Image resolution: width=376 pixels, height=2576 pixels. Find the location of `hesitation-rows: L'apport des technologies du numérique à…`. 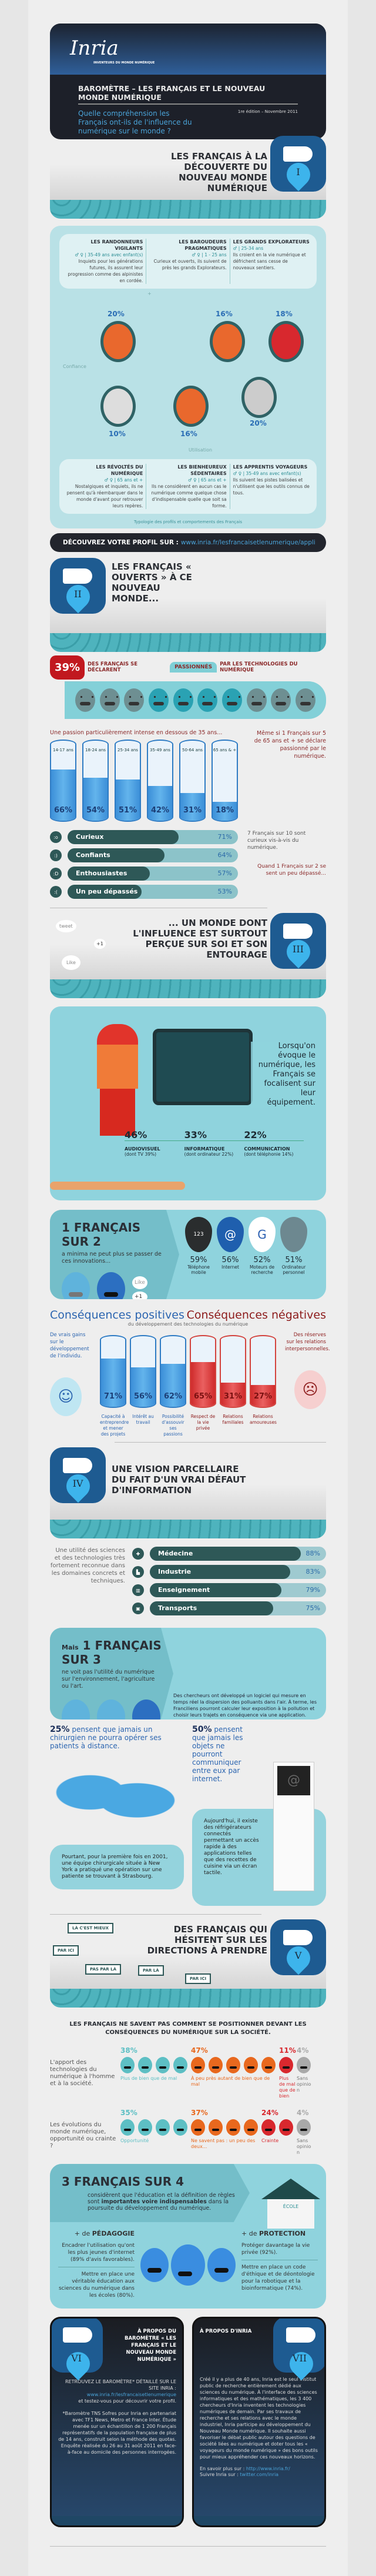

hesitation-rows: L'apport des technologies du numérique à… is located at coordinates (188, 2101).